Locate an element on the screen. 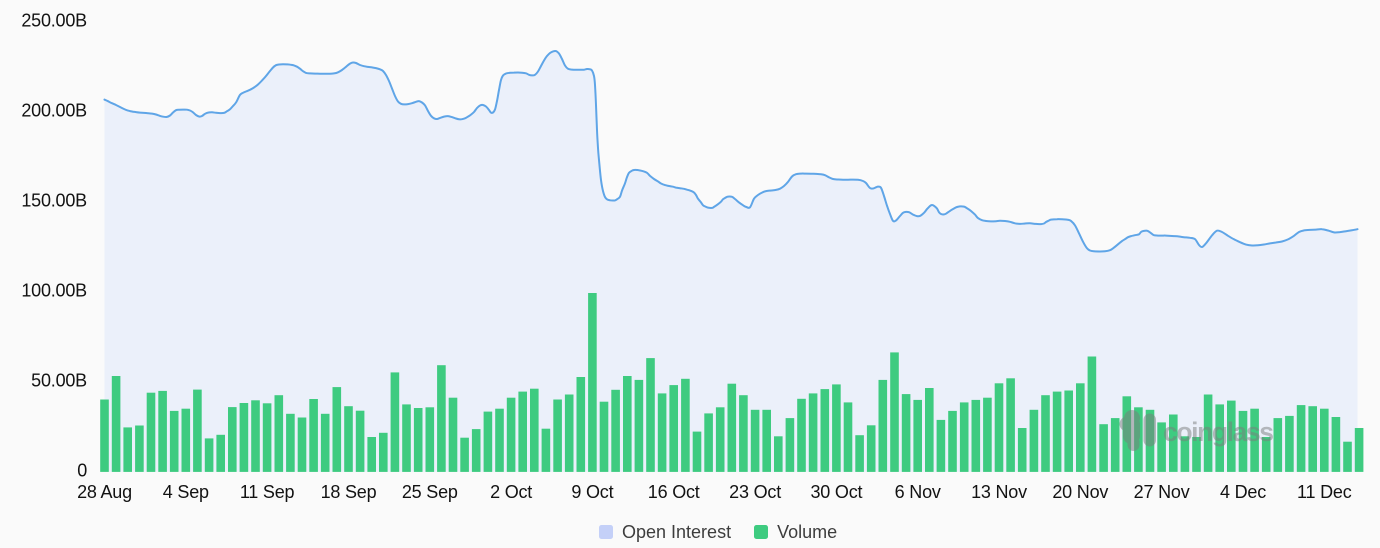 The image size is (1380, 548). svg-text: coinglass is located at coordinates (1218, 432).